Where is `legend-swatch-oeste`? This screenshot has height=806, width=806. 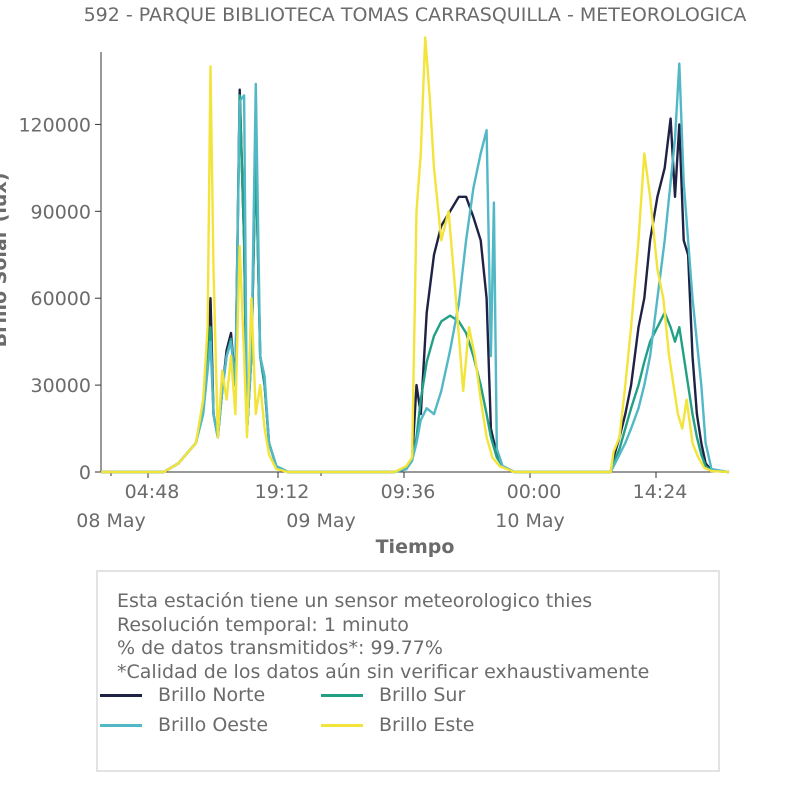 legend-swatch-oeste is located at coordinates (121, 725).